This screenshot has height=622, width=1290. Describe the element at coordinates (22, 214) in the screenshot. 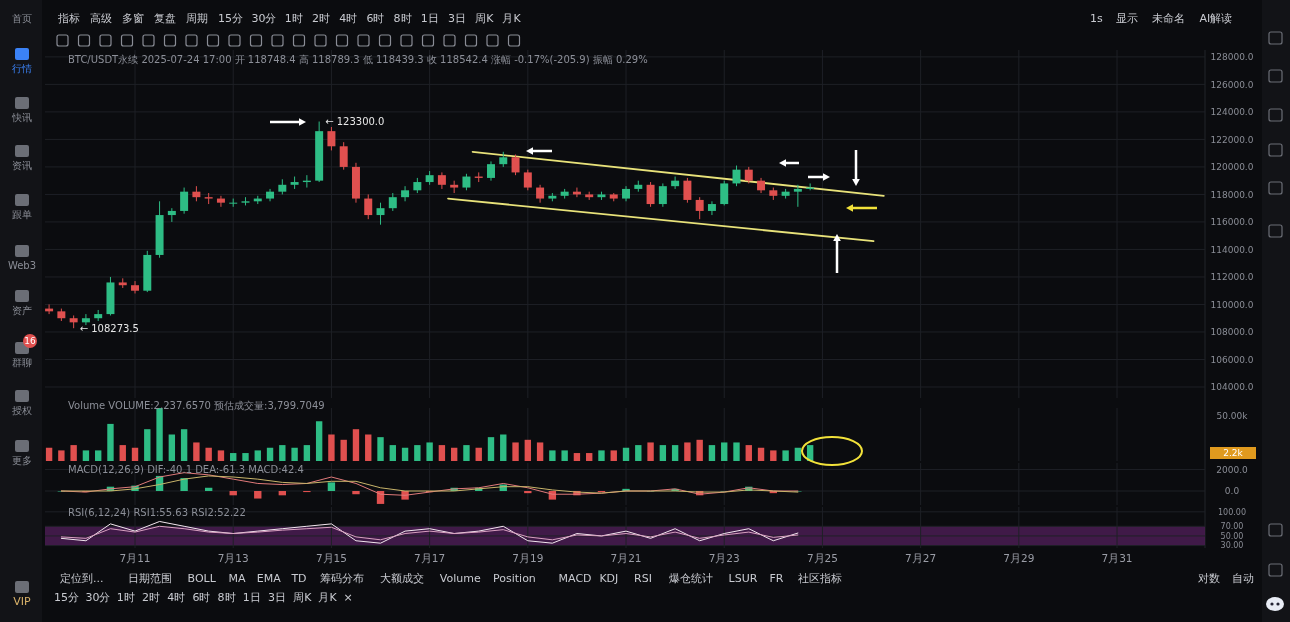

I see `text: 跟单` at that location.